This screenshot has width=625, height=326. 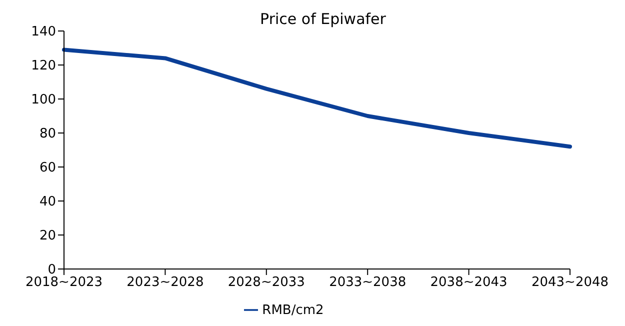 I want to click on y-tick-label: 20, so click(x=47, y=236).